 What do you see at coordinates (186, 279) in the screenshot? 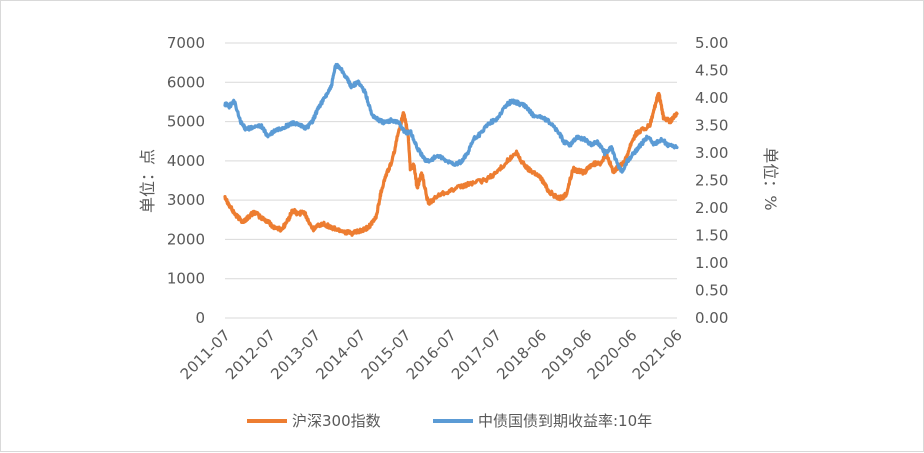
I see `left-tick-label: 1000` at bounding box center [186, 279].